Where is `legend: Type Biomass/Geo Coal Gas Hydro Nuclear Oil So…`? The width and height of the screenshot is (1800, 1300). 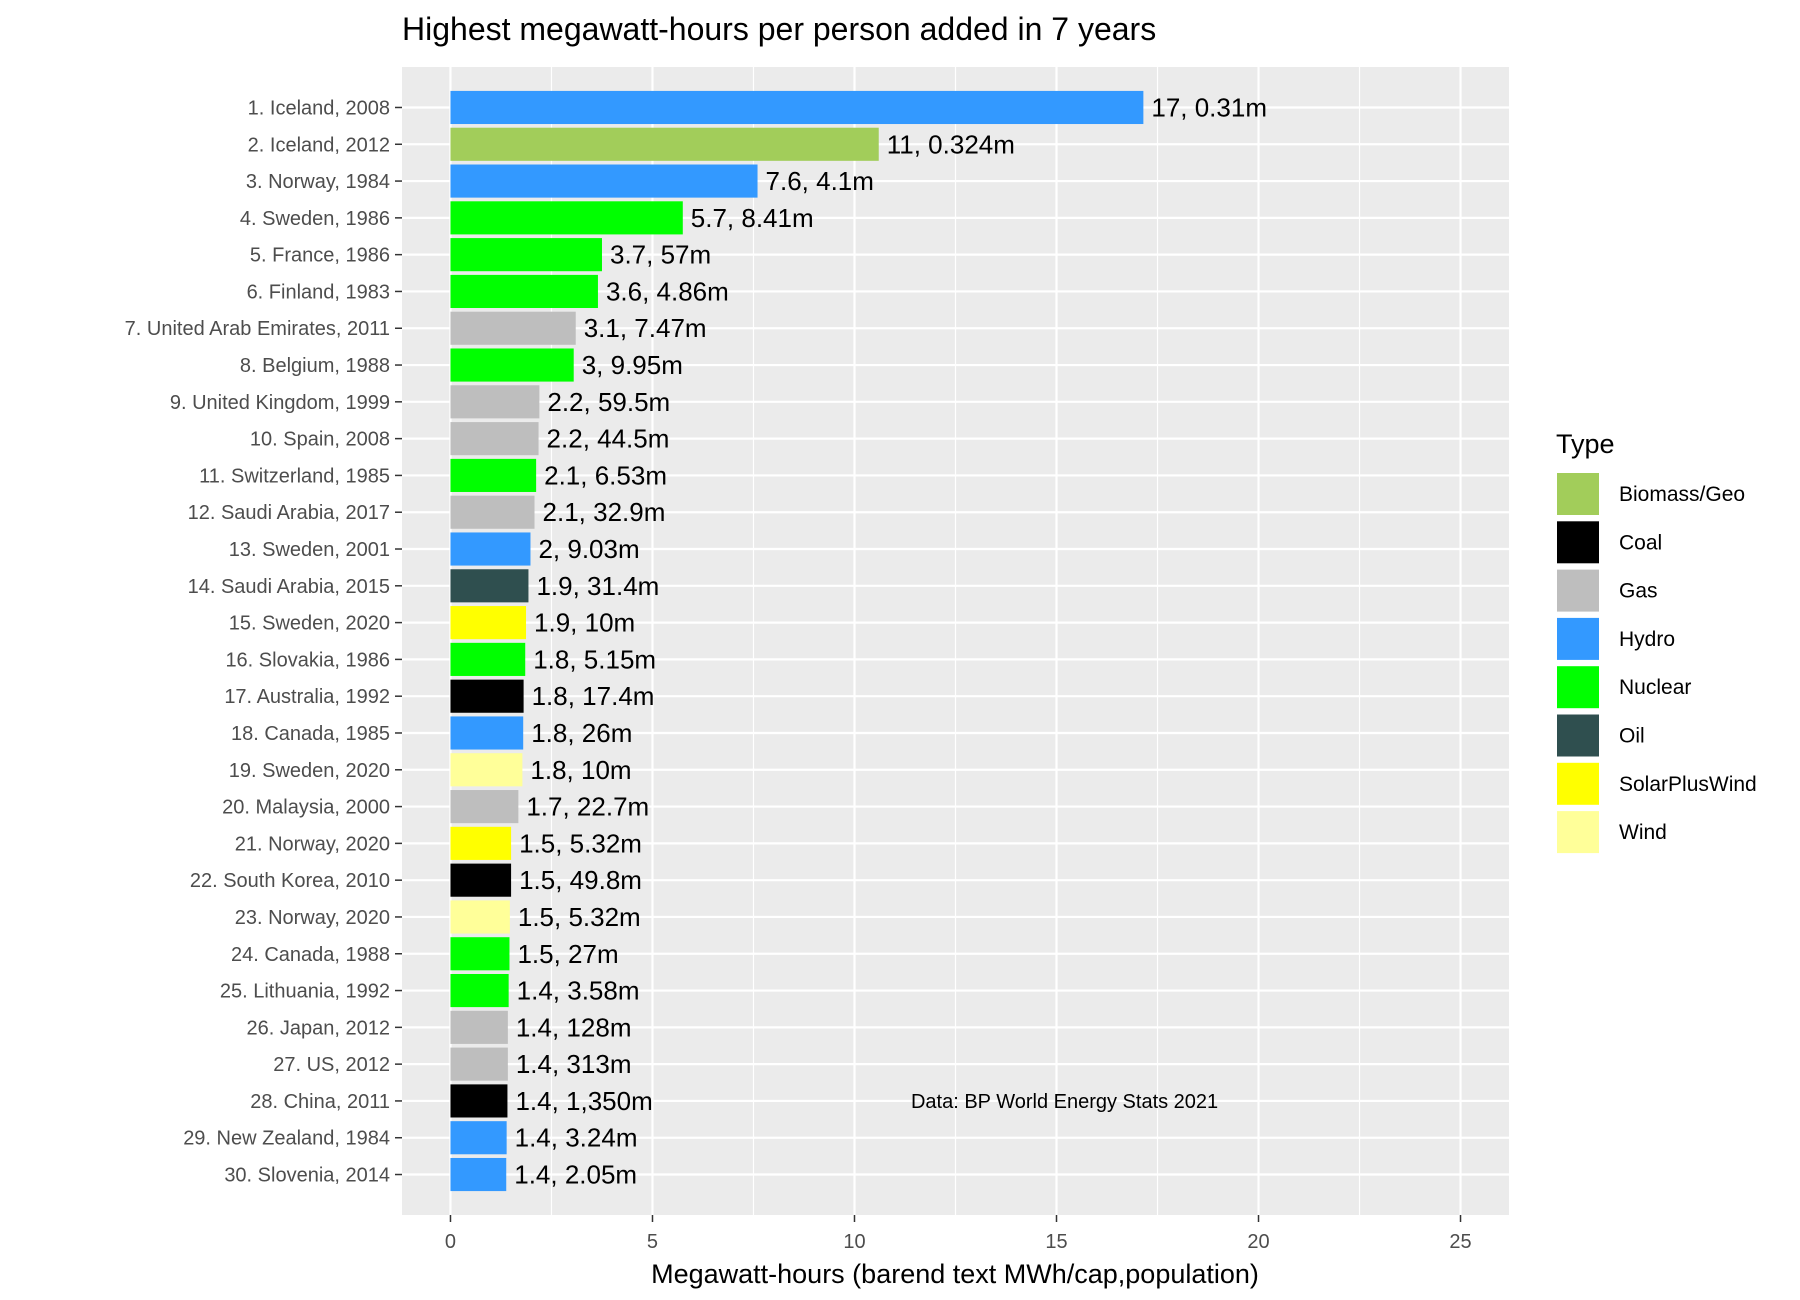 legend: Type Biomass/Geo Coal Gas Hydro Nuclear Oil So… is located at coordinates (1656, 642).